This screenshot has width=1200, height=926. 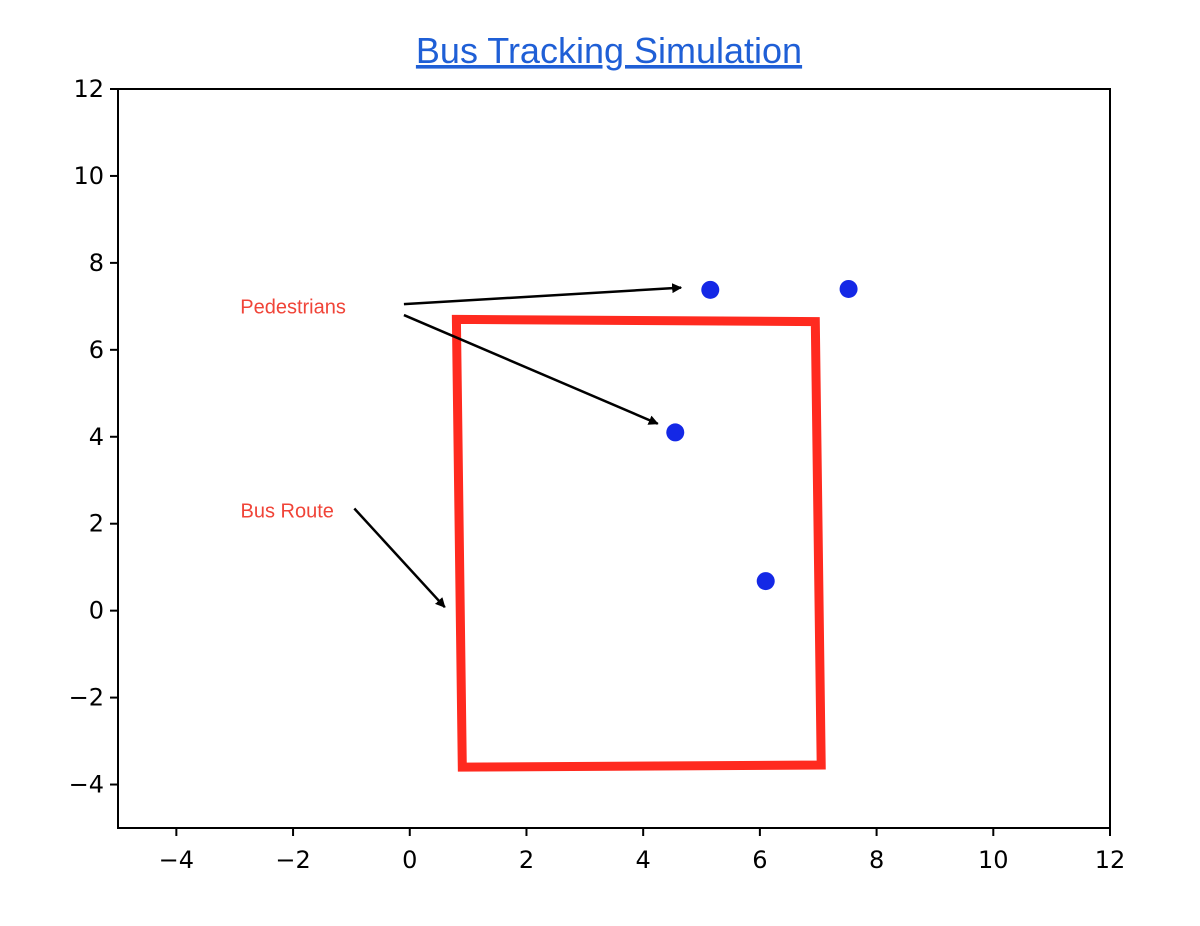 I want to click on x-axis: −4 −2 0 2 4 6 8 10 12, so click(x=642, y=851).